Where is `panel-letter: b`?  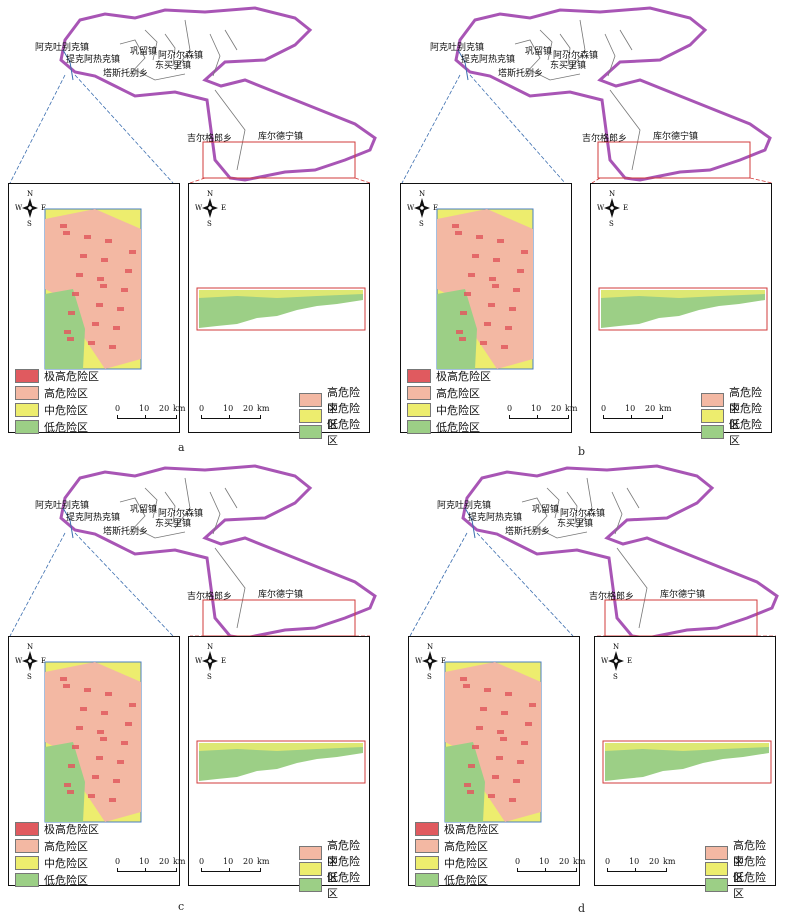 panel-letter: b is located at coordinates (582, 451).